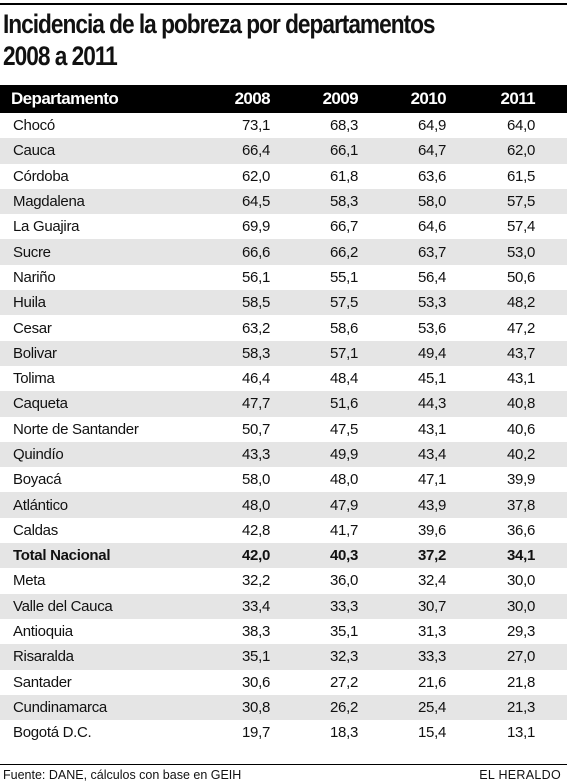  I want to click on table-row: La Guajira 69,9 66,7 64,6 57,4, so click(283, 226).